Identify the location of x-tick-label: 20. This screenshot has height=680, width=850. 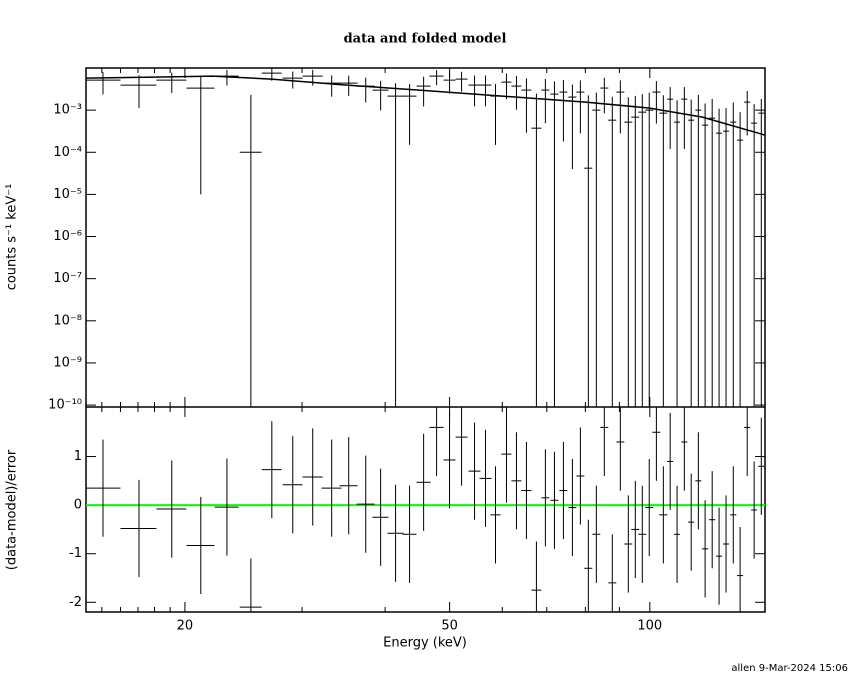
(185, 626).